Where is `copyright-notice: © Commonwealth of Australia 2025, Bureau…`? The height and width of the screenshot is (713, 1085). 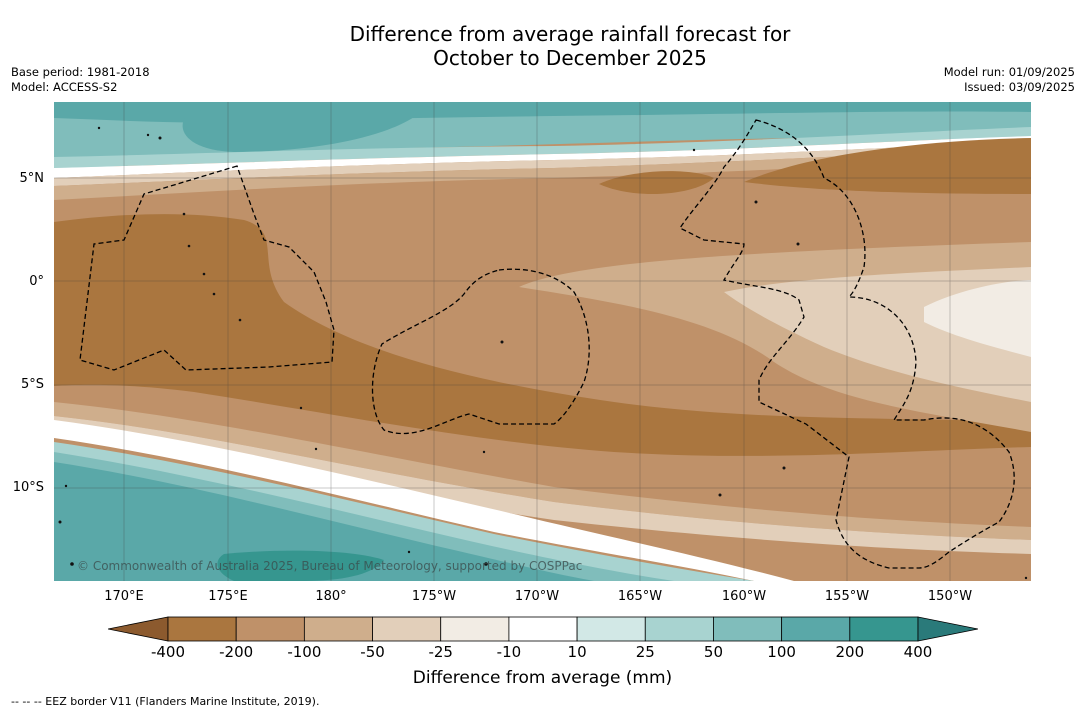
copyright-notice: © Commonwealth of Australia 2025, Bureau… is located at coordinates (330, 566).